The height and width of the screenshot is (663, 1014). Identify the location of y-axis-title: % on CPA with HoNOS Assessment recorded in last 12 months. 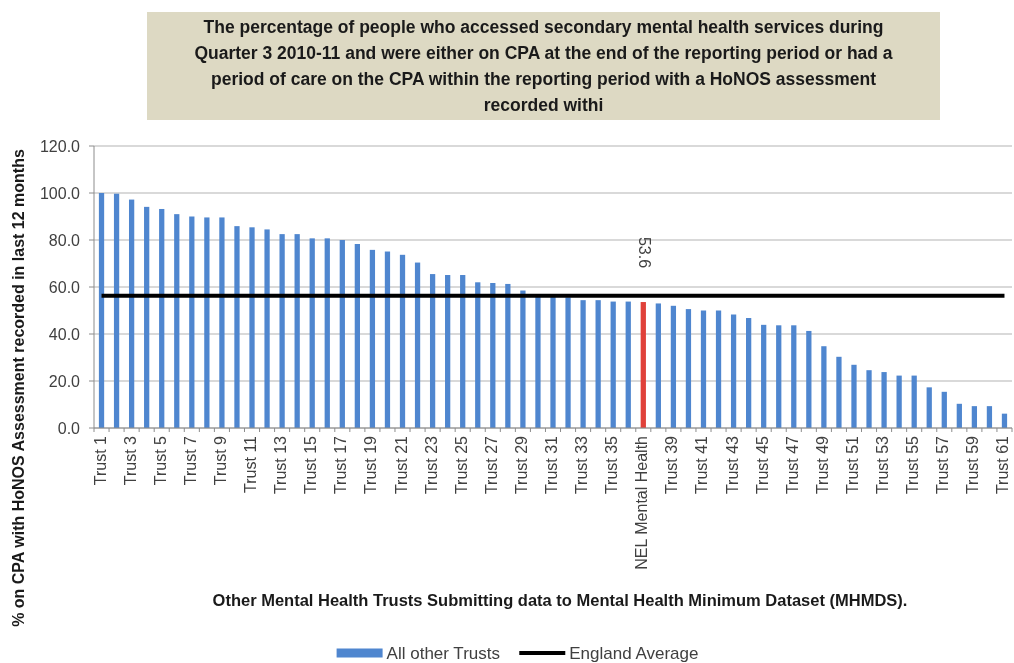
(18, 388).